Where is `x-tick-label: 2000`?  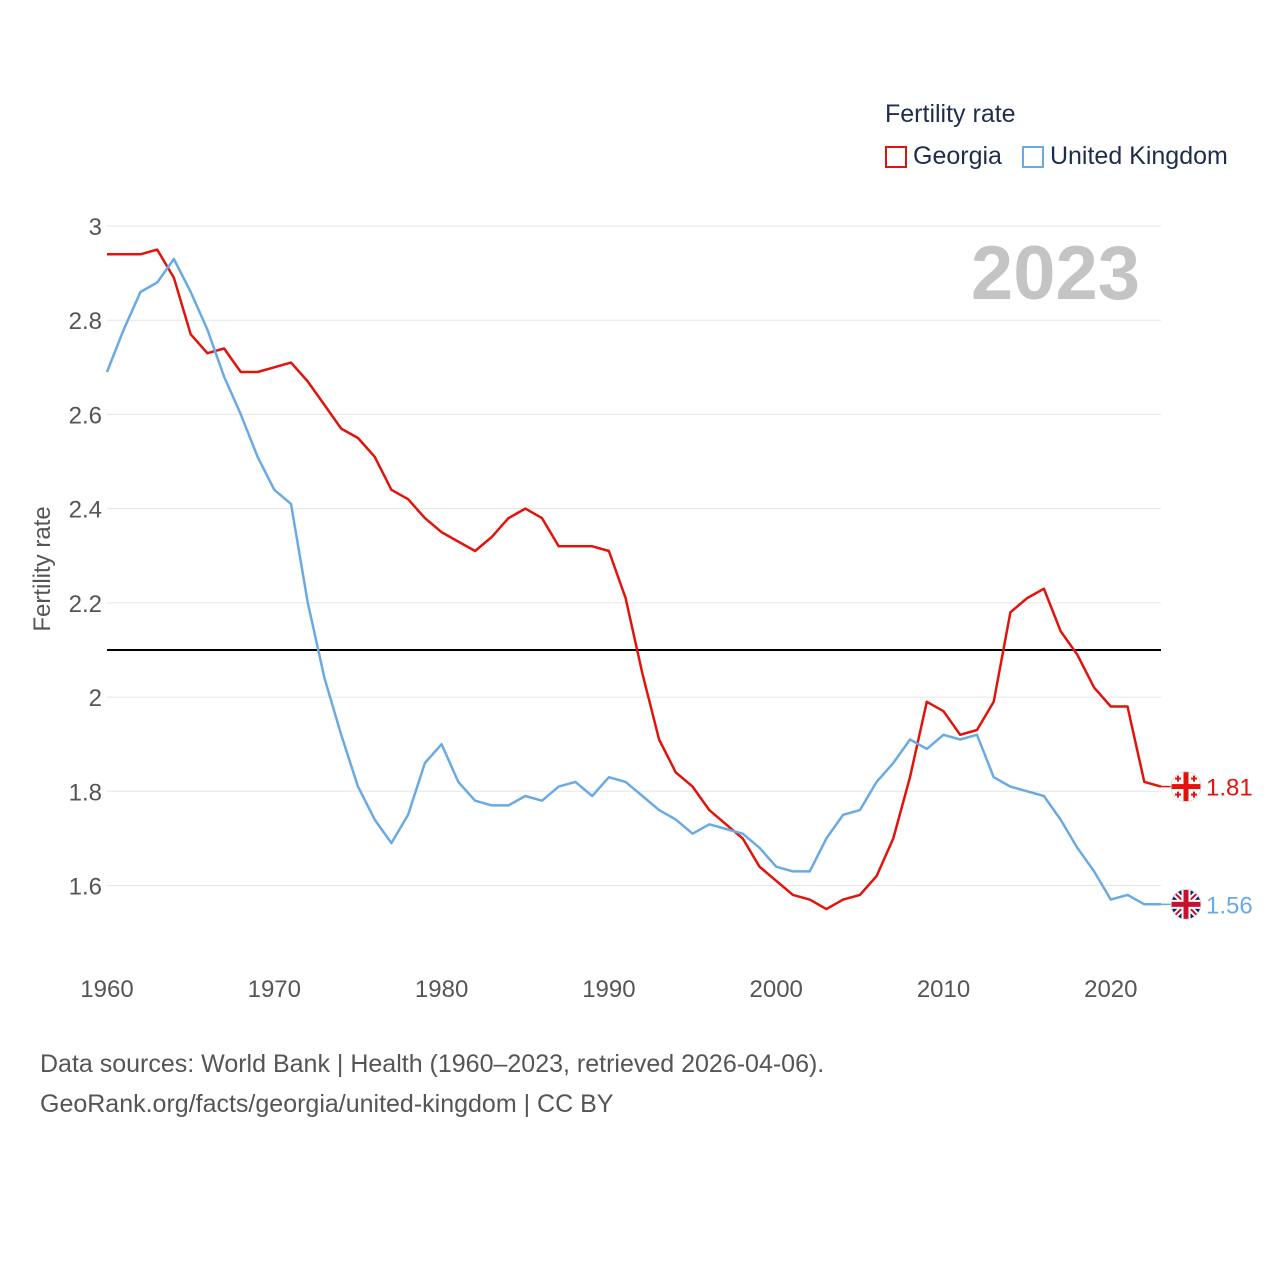
x-tick-label: 2000 is located at coordinates (776, 989).